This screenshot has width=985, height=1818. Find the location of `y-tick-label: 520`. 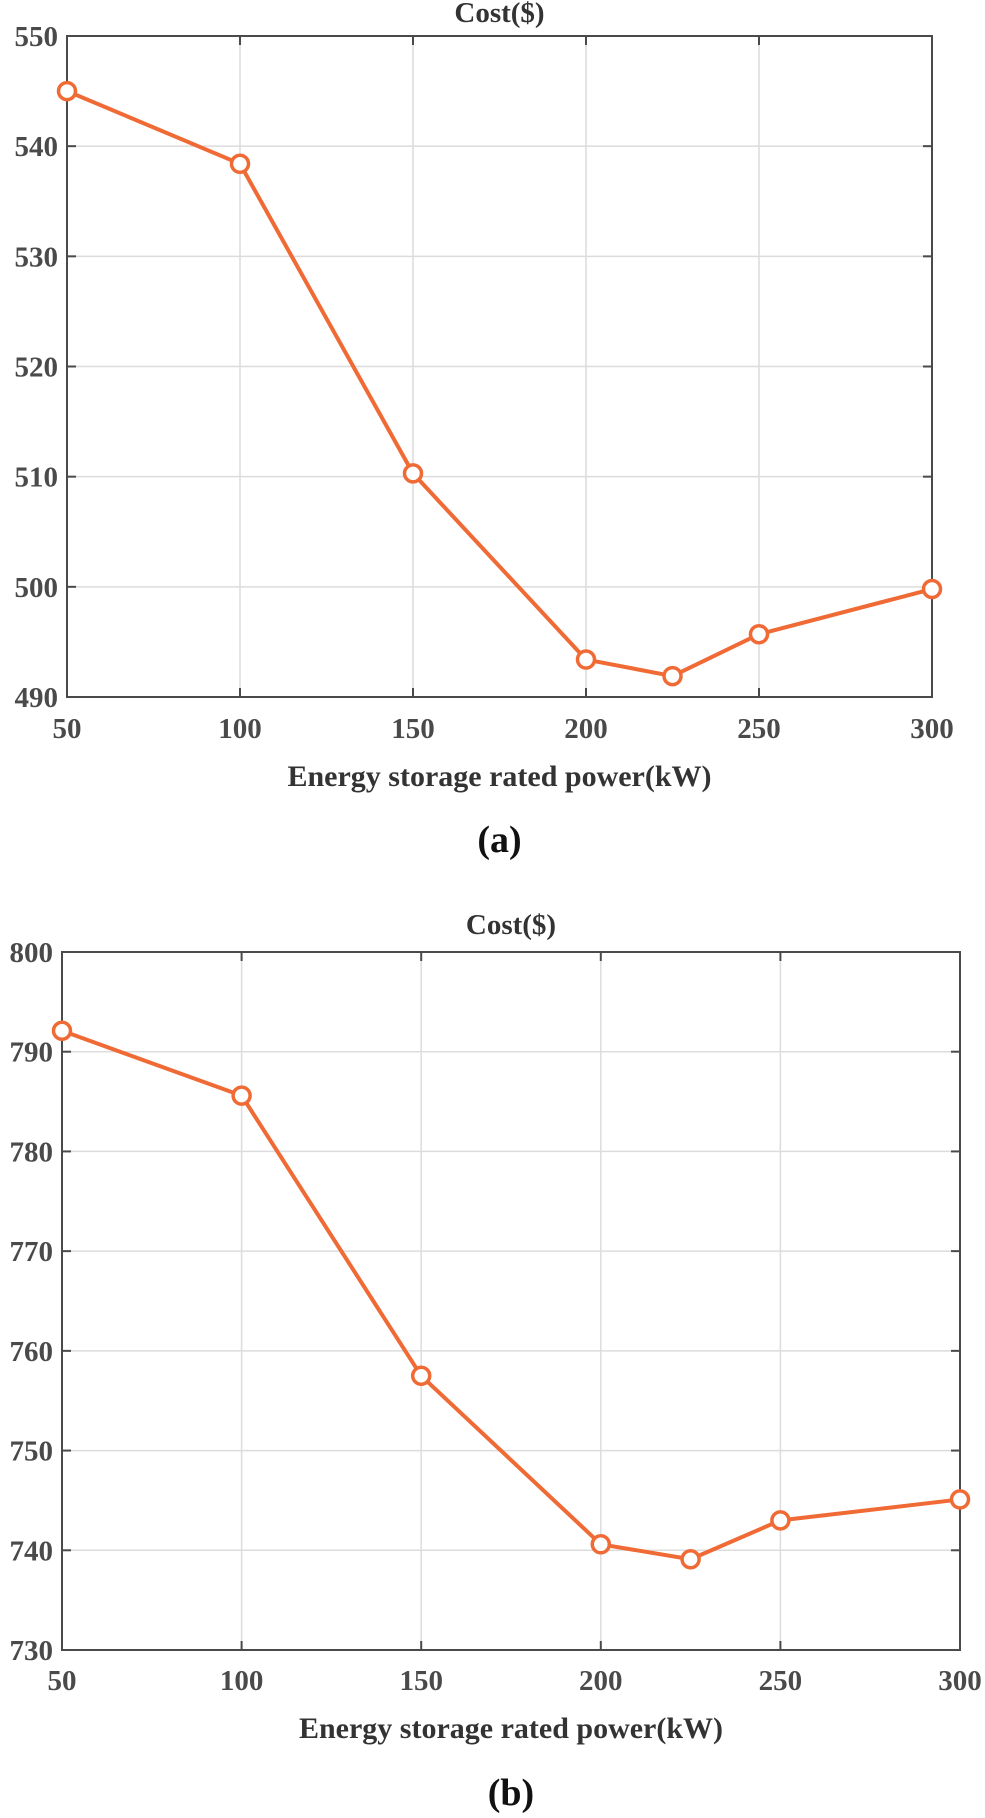

y-tick-label: 520 is located at coordinates (37, 368).